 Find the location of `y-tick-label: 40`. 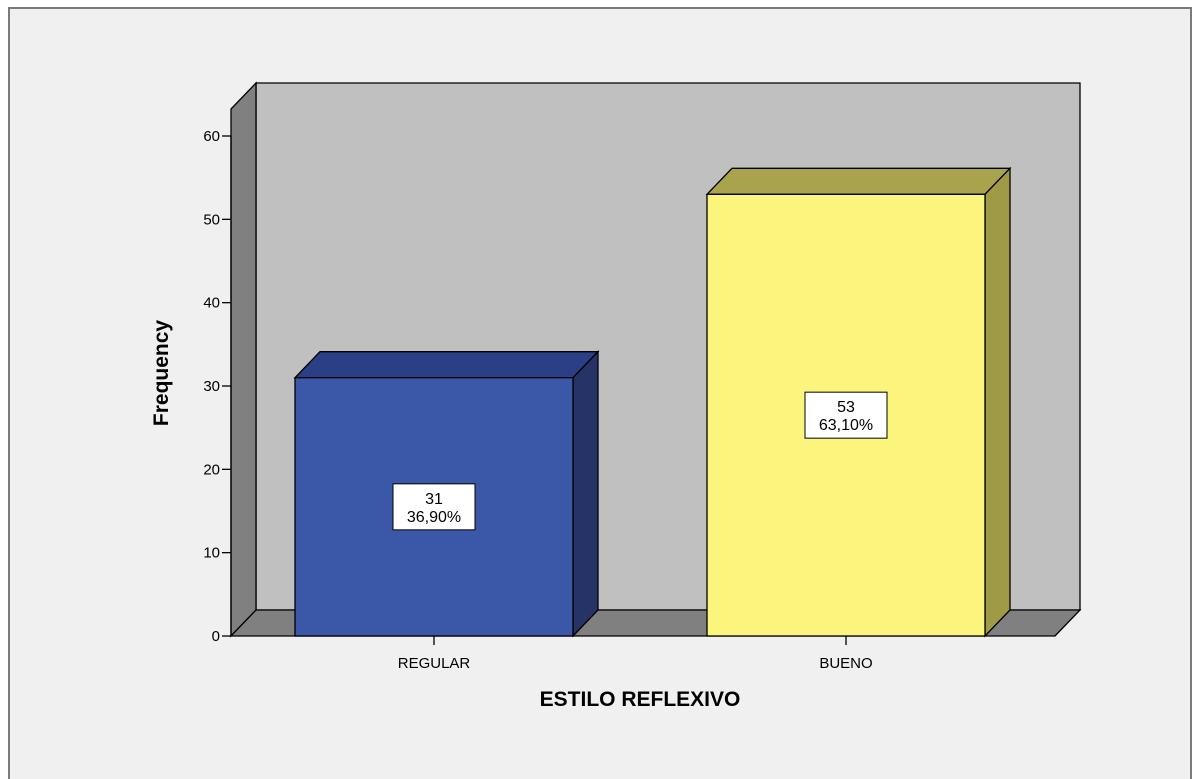

y-tick-label: 40 is located at coordinates (211, 303).